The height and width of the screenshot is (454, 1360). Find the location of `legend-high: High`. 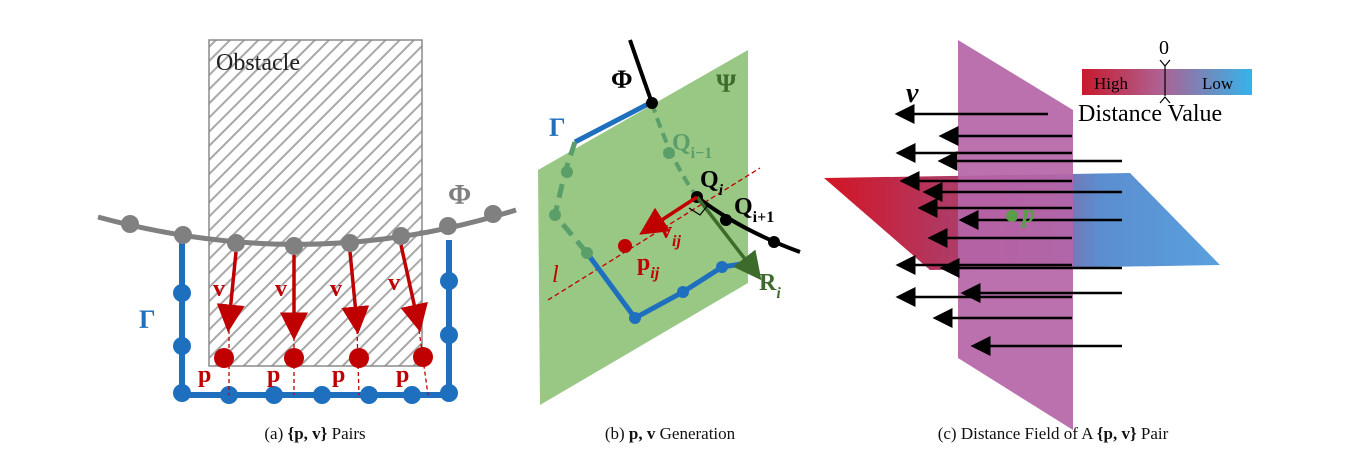

legend-high: High is located at coordinates (1111, 83).